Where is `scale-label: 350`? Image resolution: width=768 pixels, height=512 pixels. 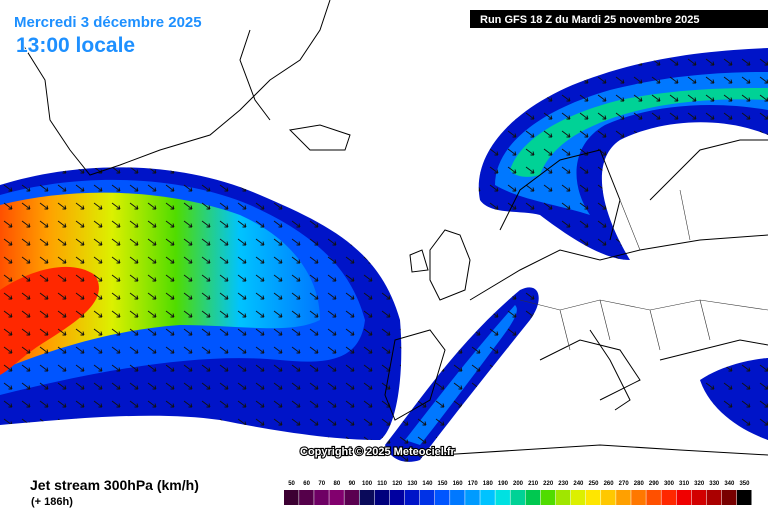
scale-label: 350 is located at coordinates (744, 484).